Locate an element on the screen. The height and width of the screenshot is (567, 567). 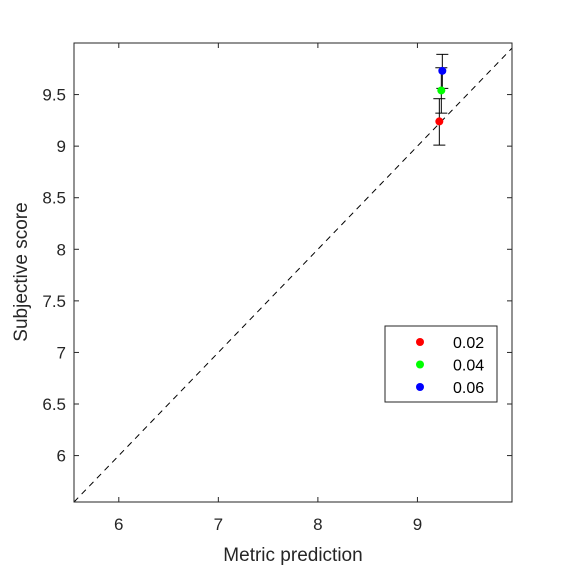
legend-marker-0.02 is located at coordinates (420, 342).